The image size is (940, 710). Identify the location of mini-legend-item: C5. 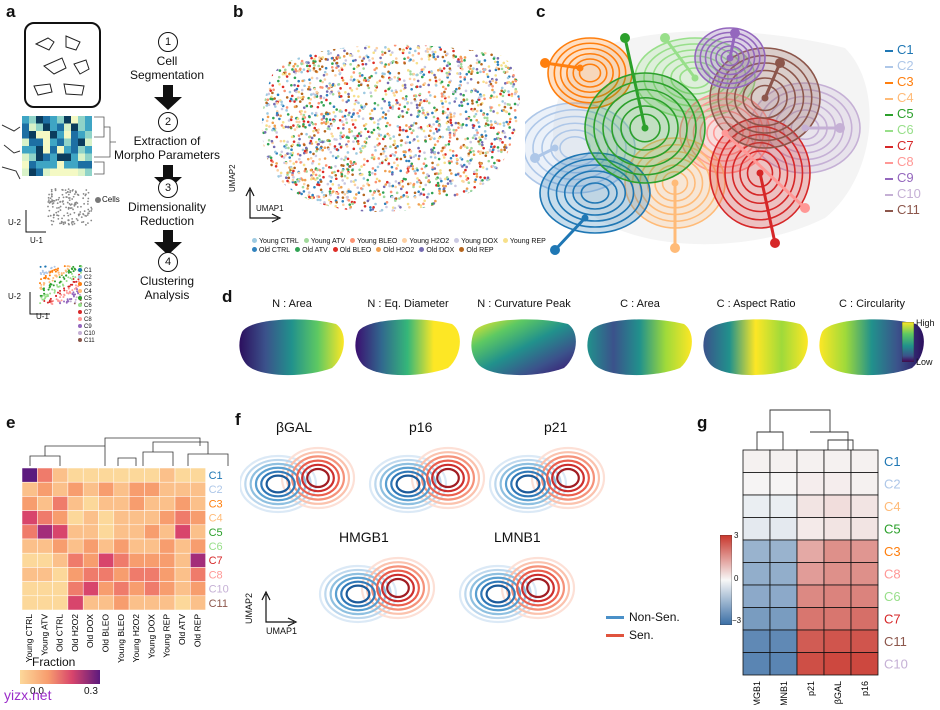
(86, 299).